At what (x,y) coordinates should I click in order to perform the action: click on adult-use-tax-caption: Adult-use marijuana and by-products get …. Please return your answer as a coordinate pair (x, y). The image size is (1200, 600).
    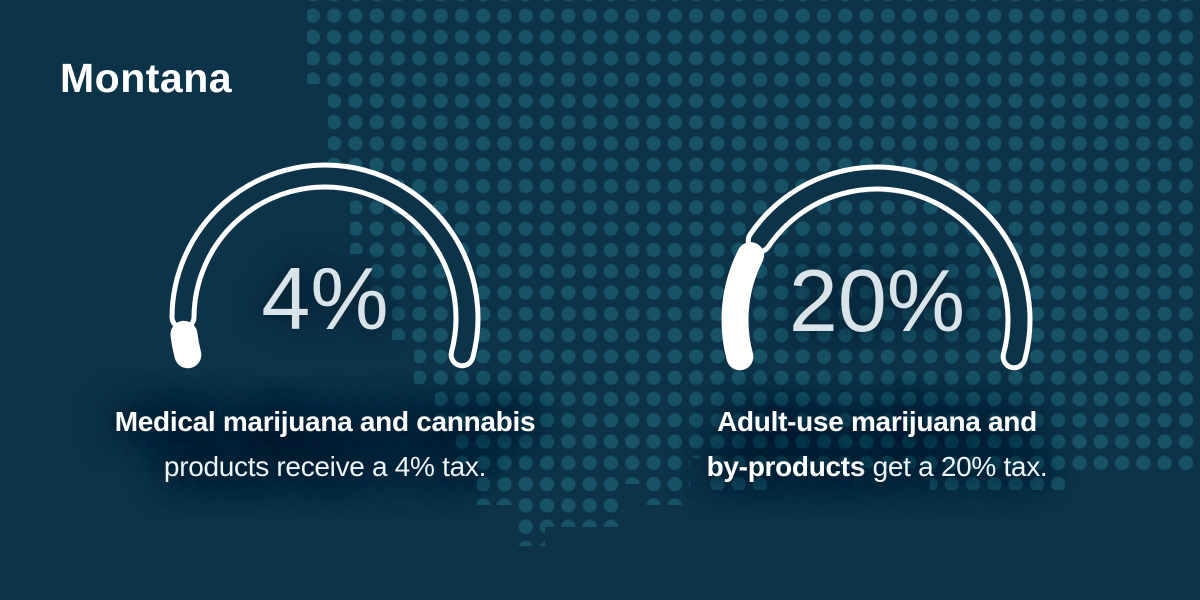
    Looking at the image, I should click on (877, 444).